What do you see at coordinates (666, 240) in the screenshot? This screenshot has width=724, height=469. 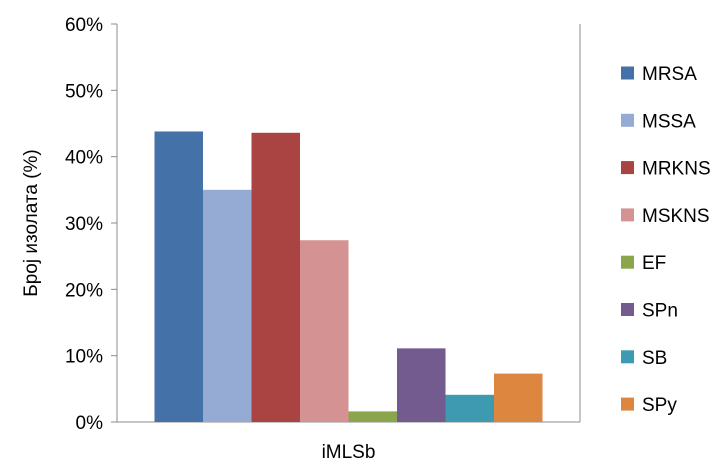 I see `legend: MRSA MSSA MRKNS MSKNS EF SPn SB SPy` at bounding box center [666, 240].